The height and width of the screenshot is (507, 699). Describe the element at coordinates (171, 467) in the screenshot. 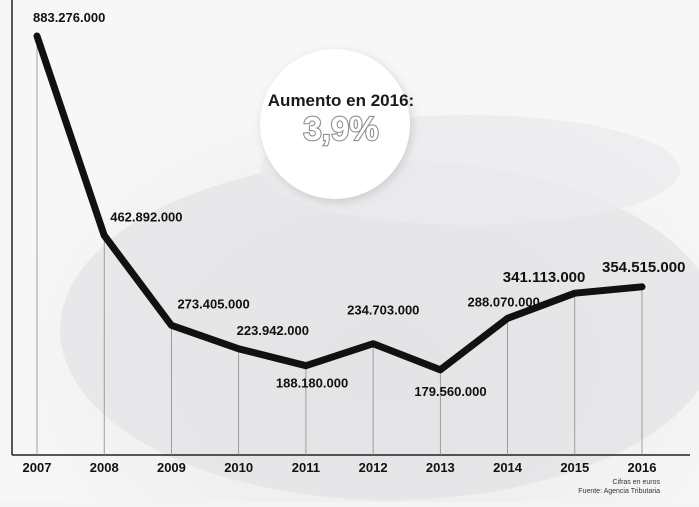

I see `x-tick-2009: 2009` at that location.